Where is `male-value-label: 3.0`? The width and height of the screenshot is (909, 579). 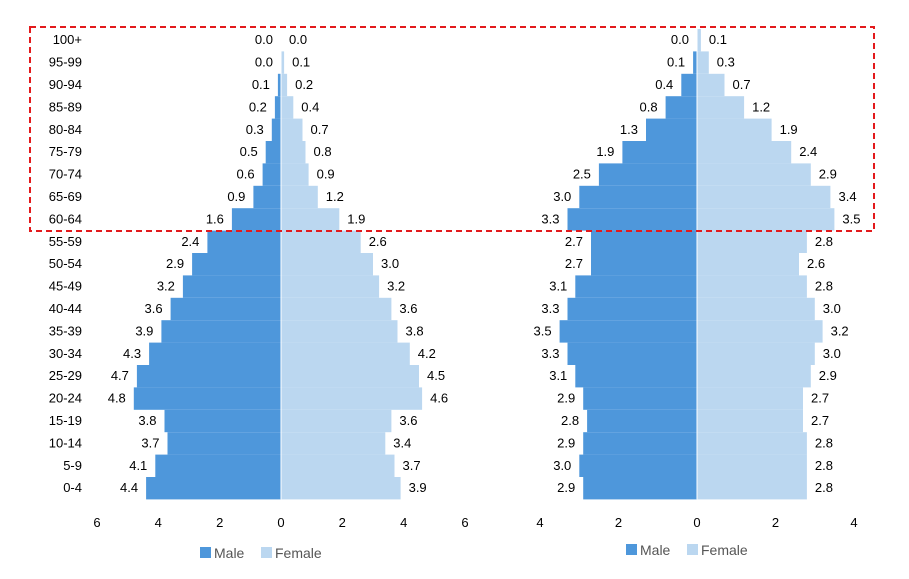
male-value-label: 3.0 is located at coordinates (562, 196).